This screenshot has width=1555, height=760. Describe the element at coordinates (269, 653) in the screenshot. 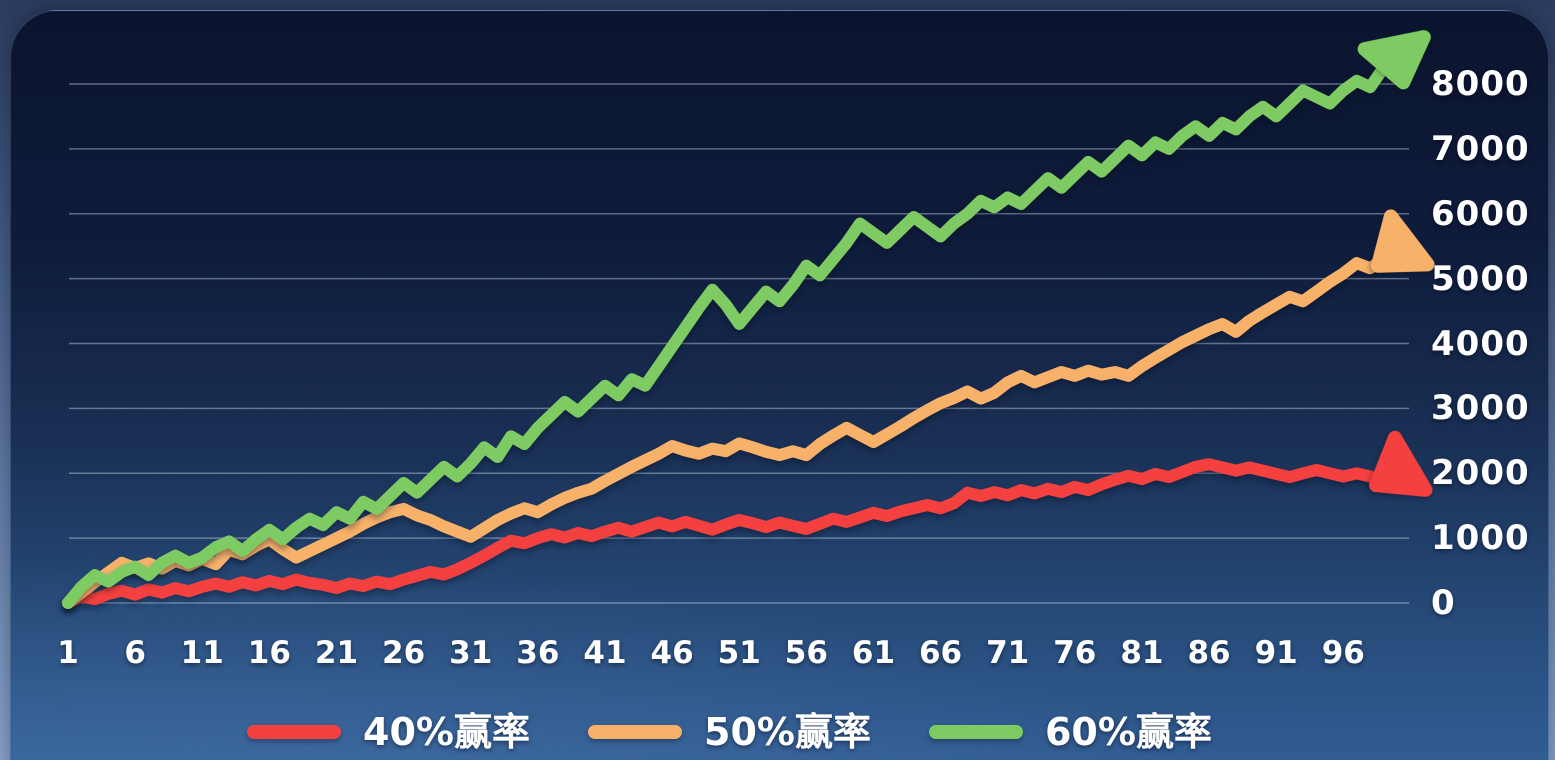

I see `x-axis-tick-label: 16` at that location.